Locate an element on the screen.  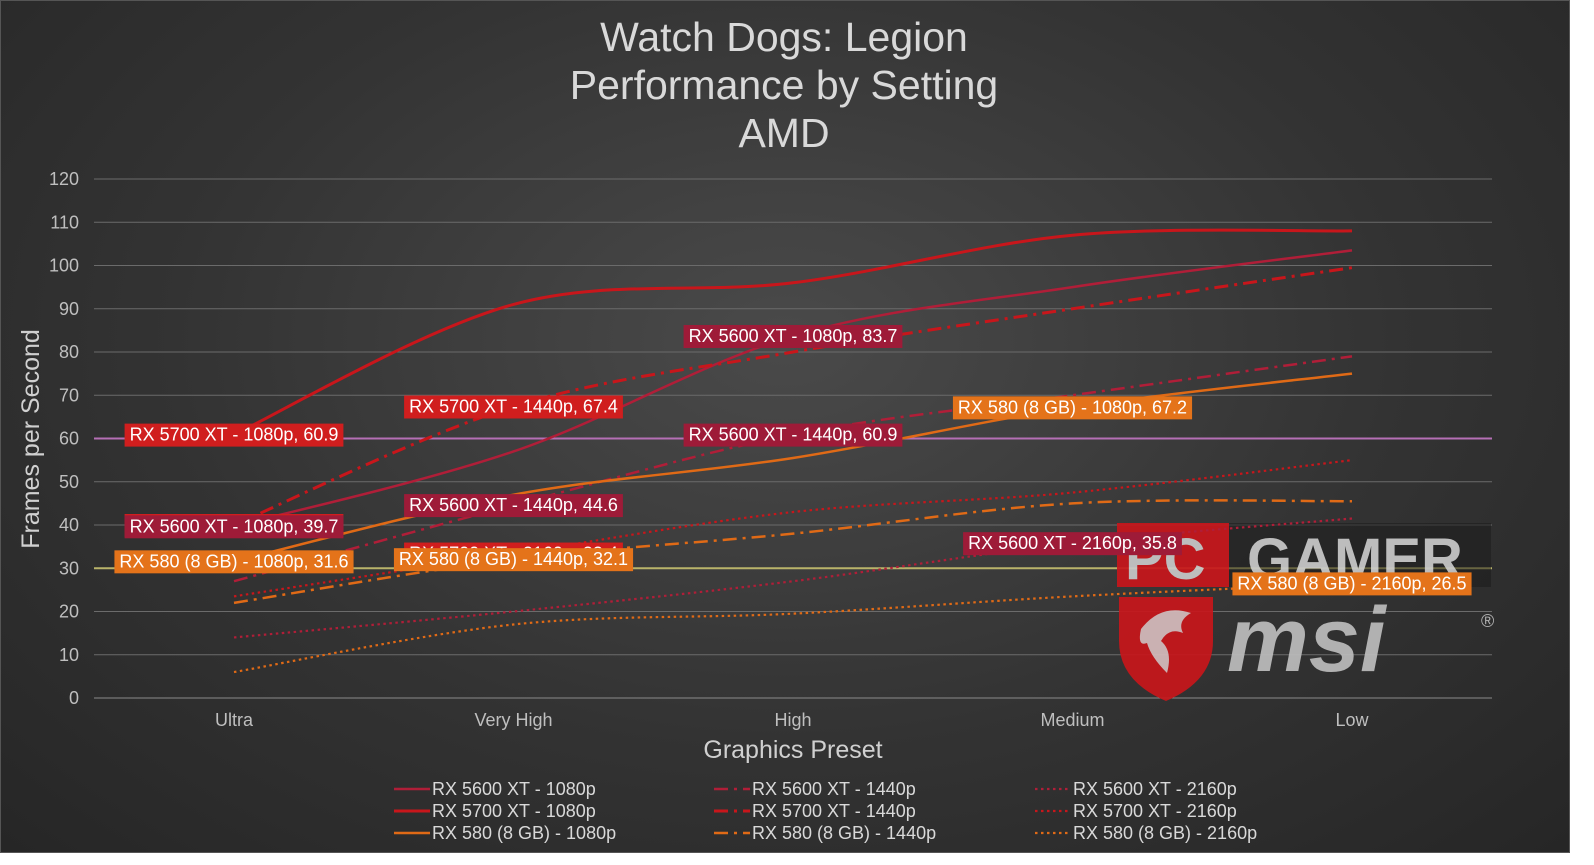
data-label-text: RX 5600 XT - 2160p, 35.8 is located at coordinates (1072, 543).